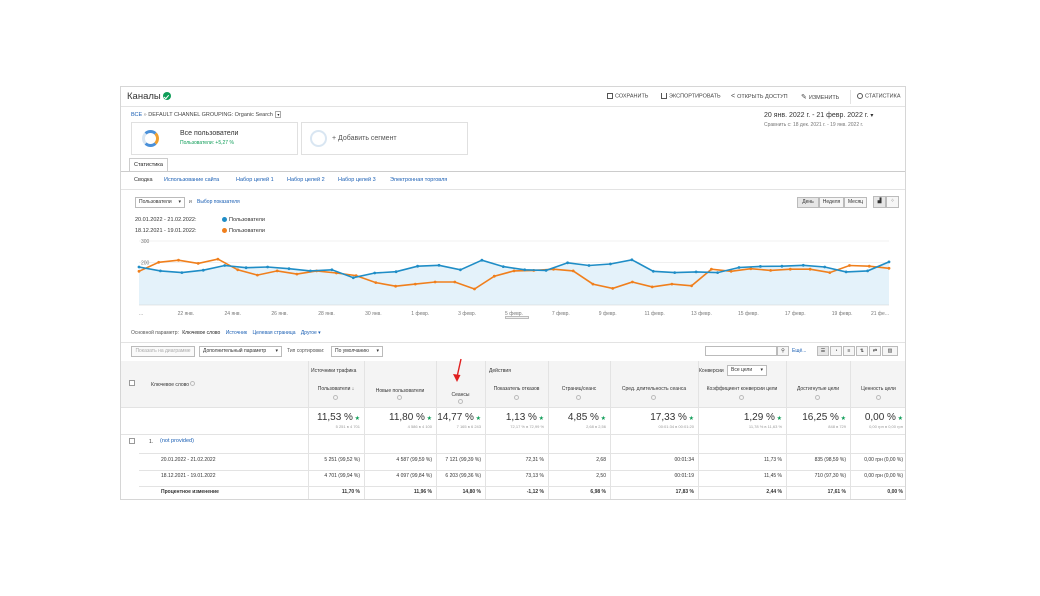  I want to click on column-header: Сеансы, so click(460, 395).